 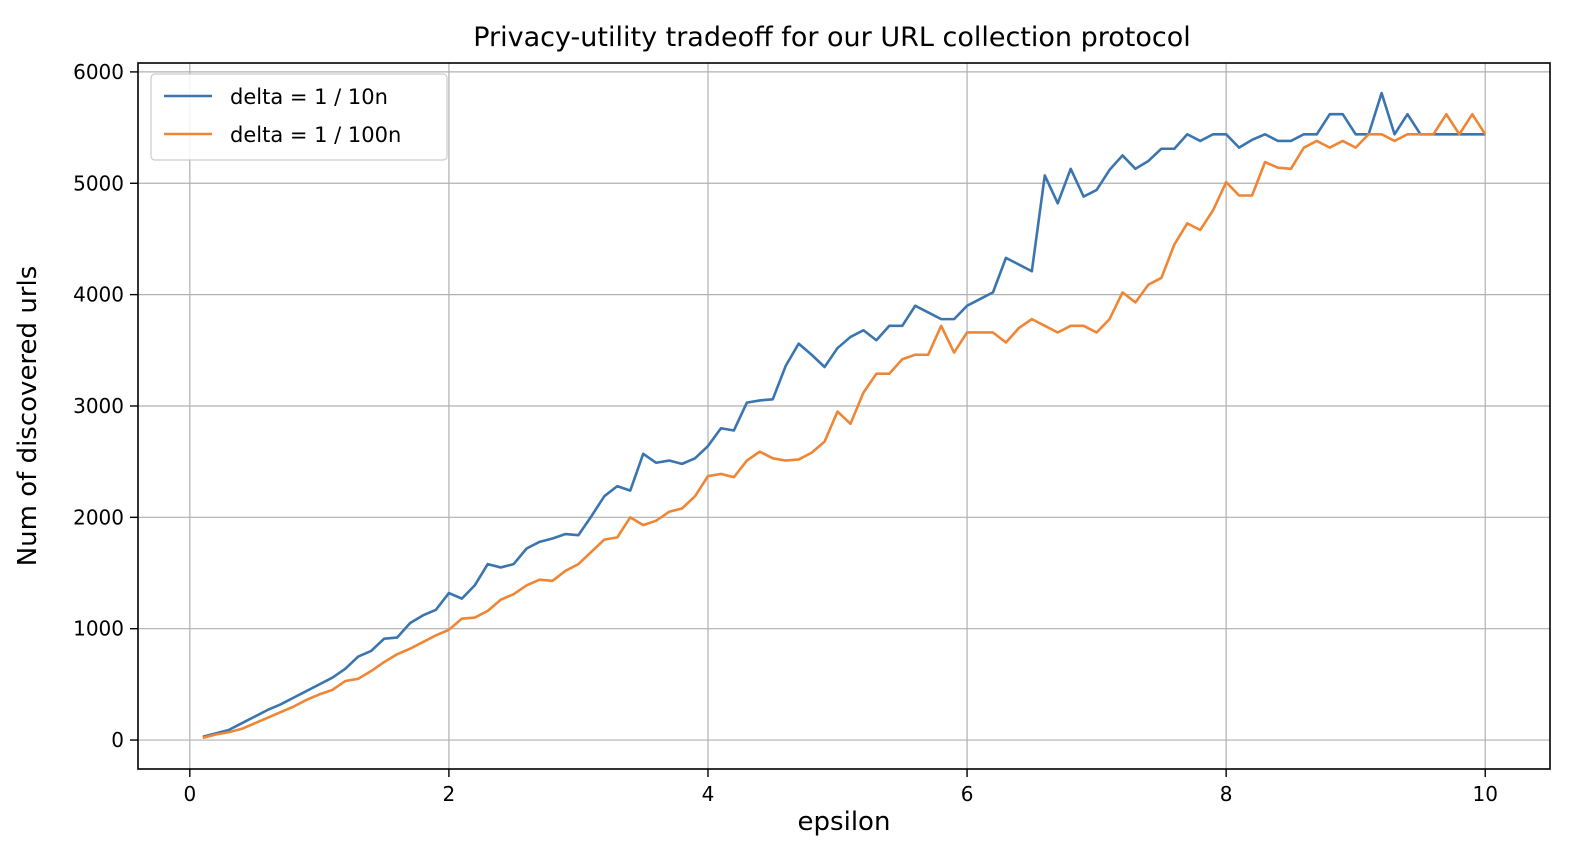 I want to click on y-tick-label: 4000, so click(x=98, y=295).